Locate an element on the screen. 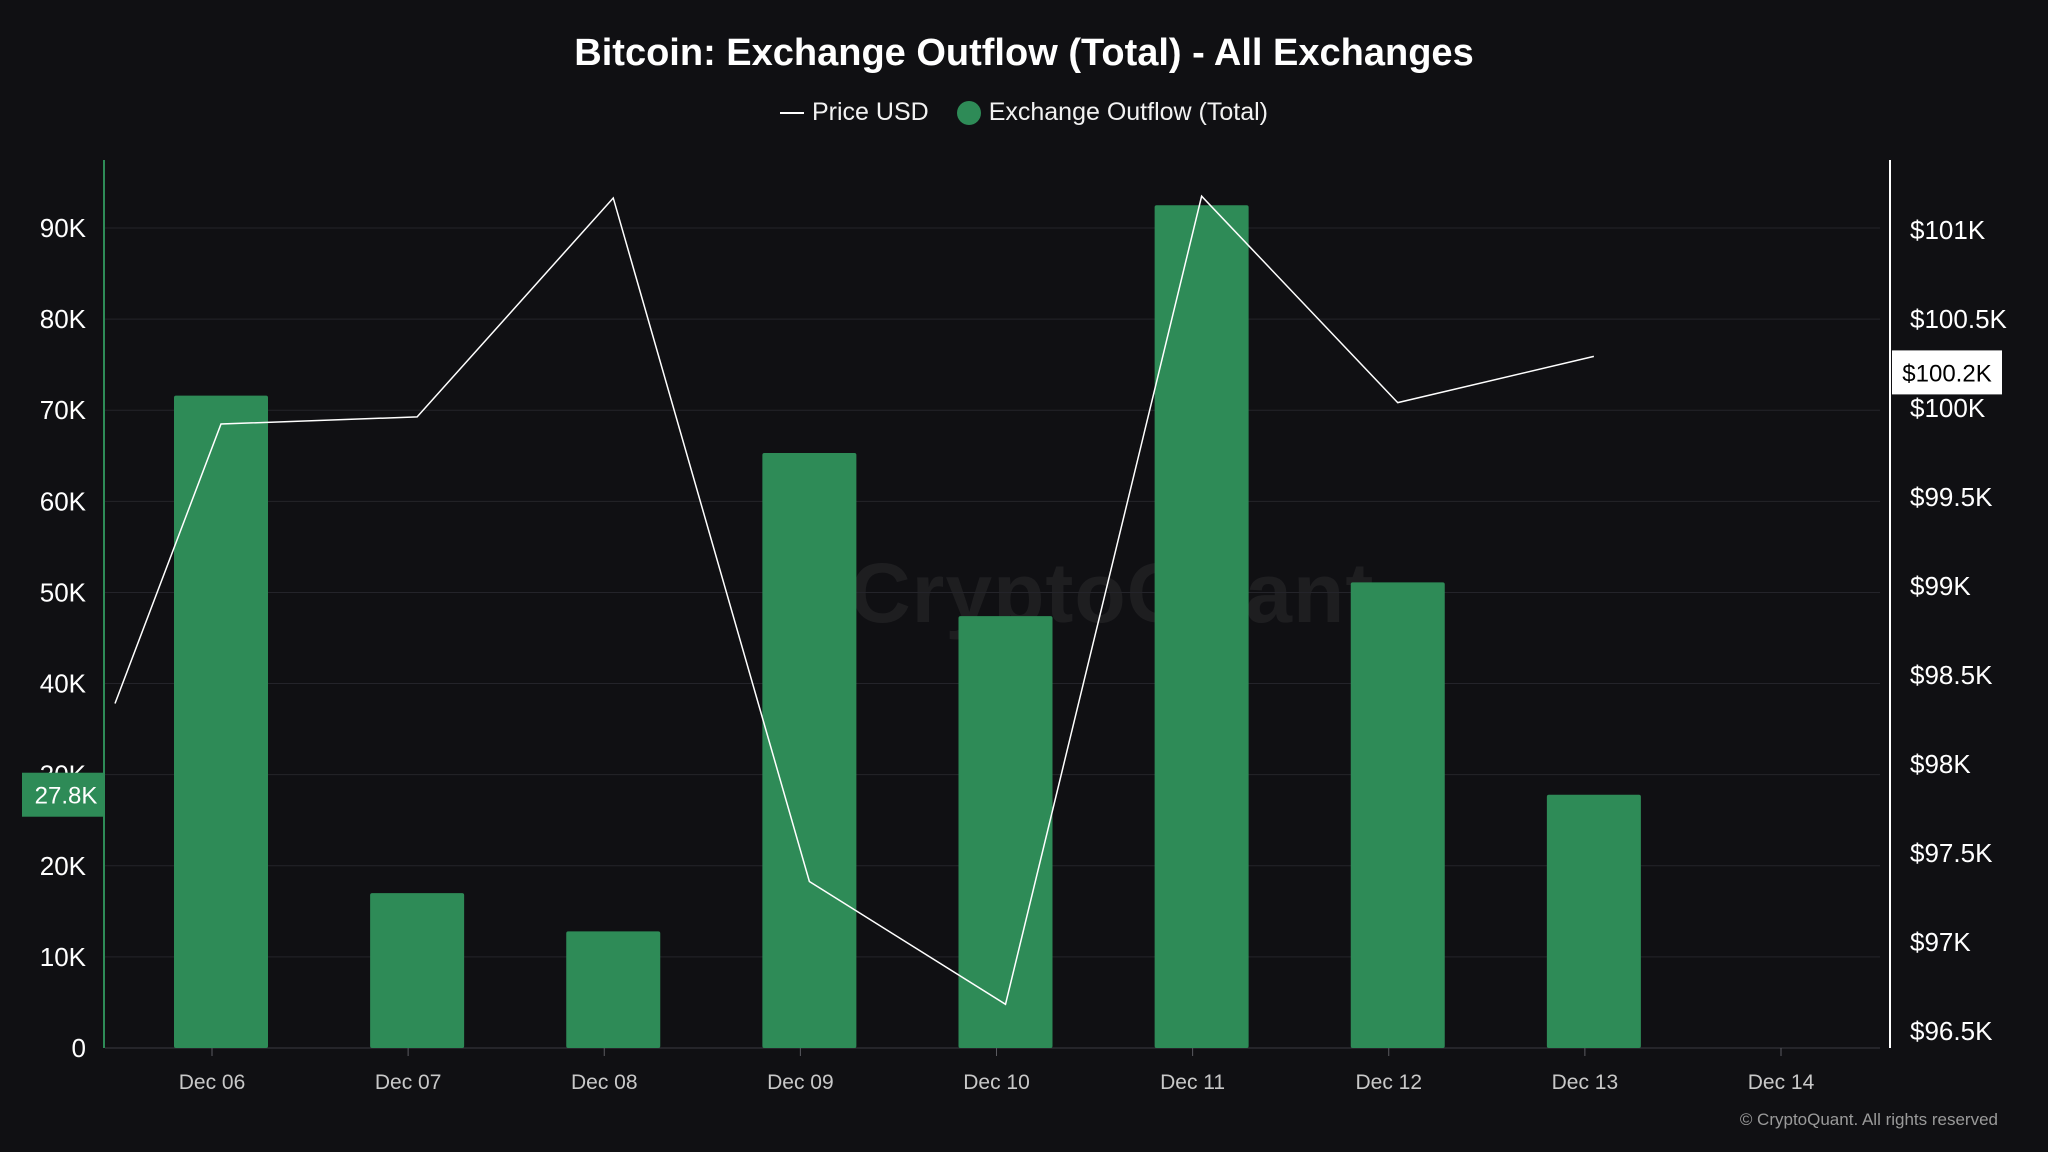 Image resolution: width=2048 pixels, height=1152 pixels. legend-line-swatch is located at coordinates (792, 112).